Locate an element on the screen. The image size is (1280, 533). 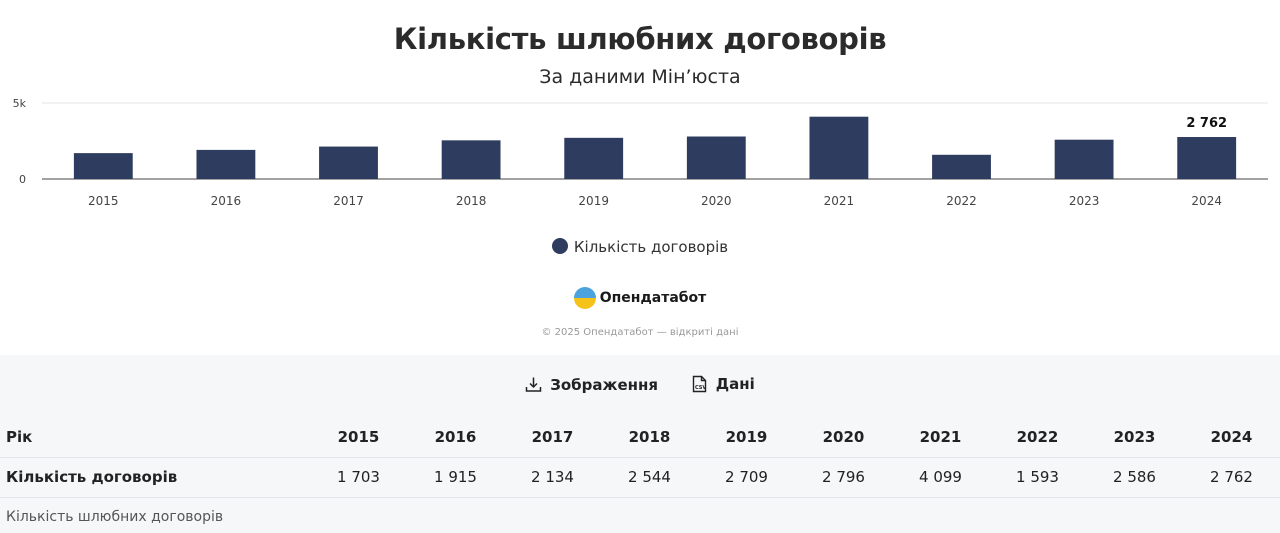
table-caption: Кількість шлюбних договорів is located at coordinates (115, 517).